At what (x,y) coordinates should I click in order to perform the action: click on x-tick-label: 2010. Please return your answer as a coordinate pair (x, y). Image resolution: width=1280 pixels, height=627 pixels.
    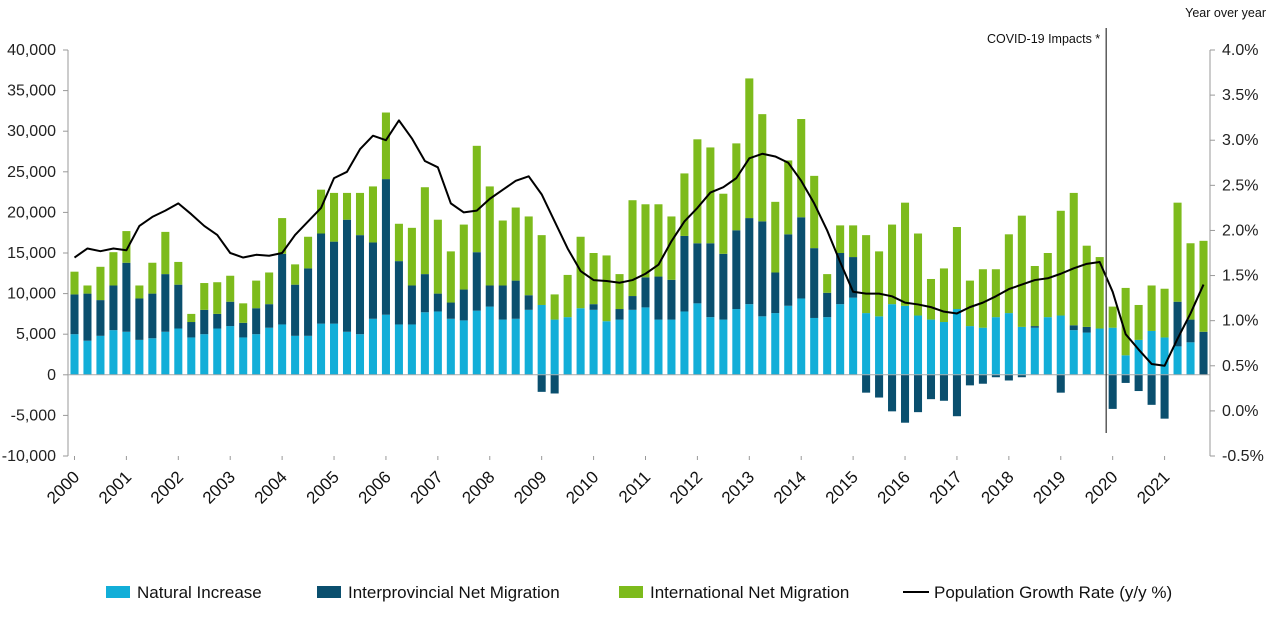
    Looking at the image, I should click on (582, 487).